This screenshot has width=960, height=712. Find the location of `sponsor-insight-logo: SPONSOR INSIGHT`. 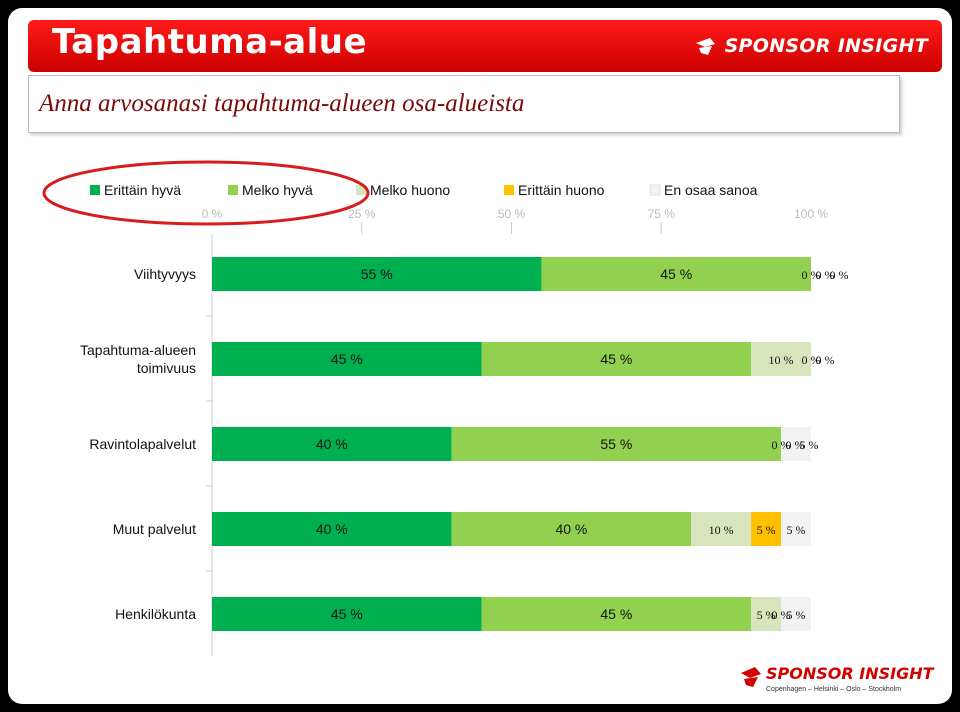

sponsor-insight-logo: SPONSOR INSIGHT is located at coordinates (810, 46).